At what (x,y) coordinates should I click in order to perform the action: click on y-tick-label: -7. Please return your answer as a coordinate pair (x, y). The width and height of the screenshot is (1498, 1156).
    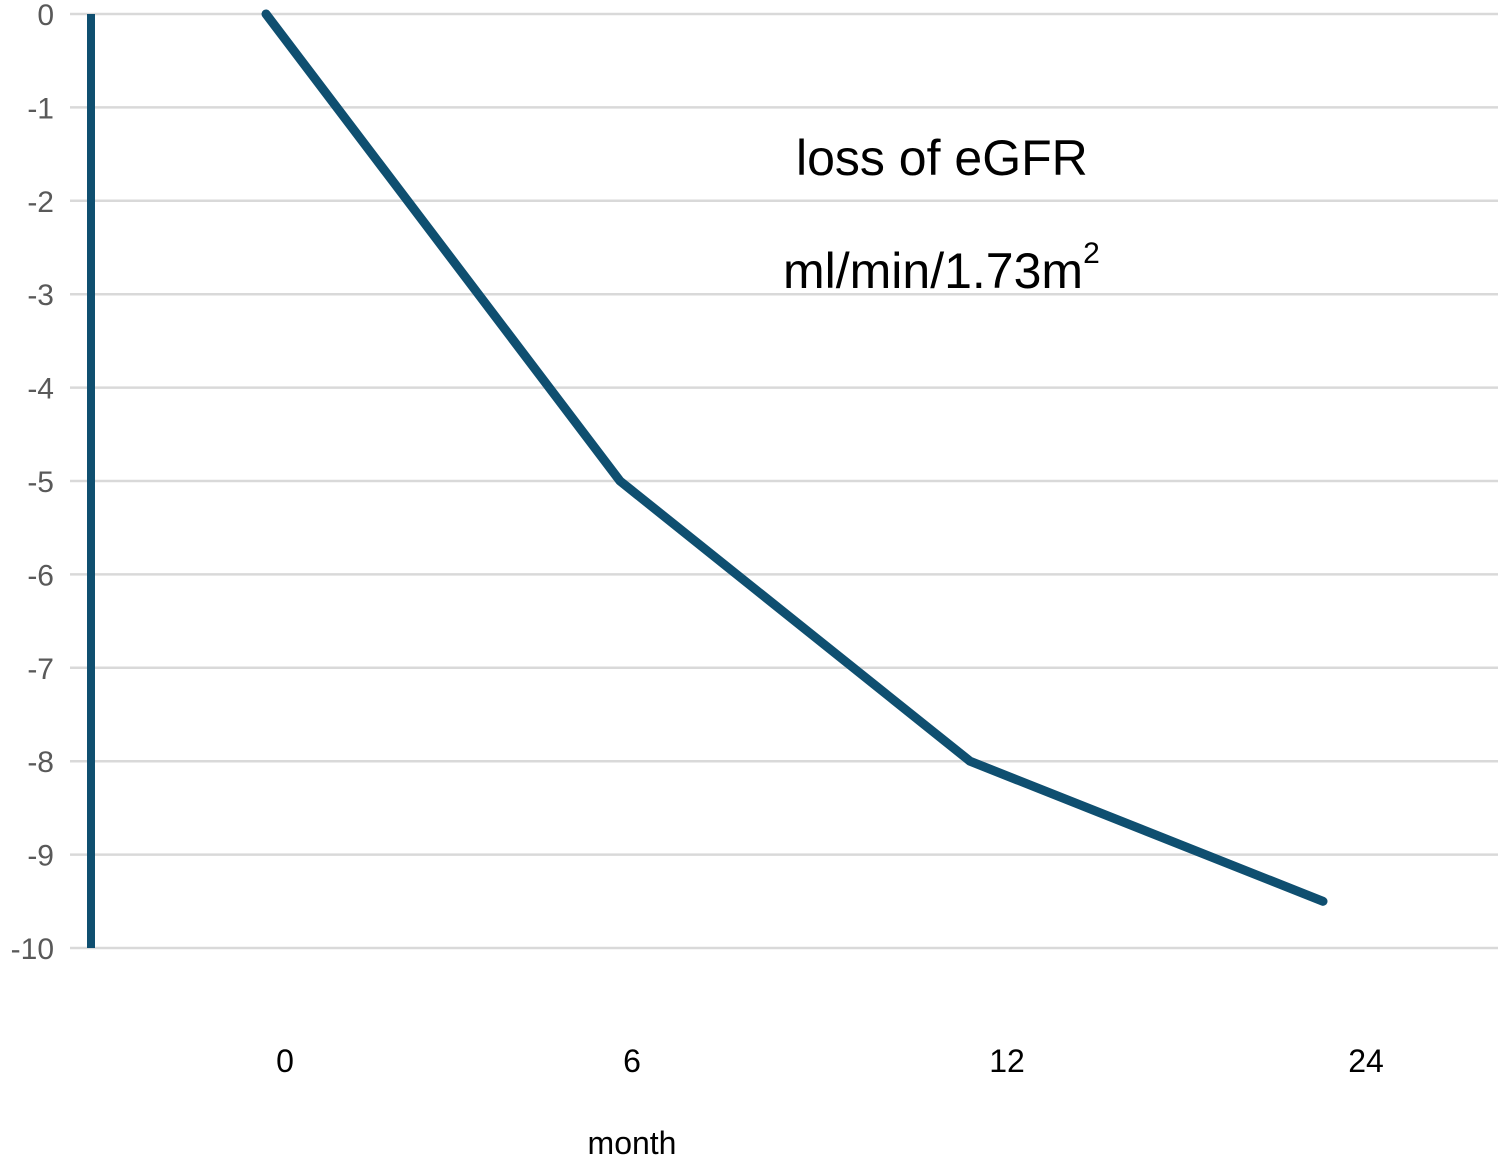
    Looking at the image, I should click on (40, 669).